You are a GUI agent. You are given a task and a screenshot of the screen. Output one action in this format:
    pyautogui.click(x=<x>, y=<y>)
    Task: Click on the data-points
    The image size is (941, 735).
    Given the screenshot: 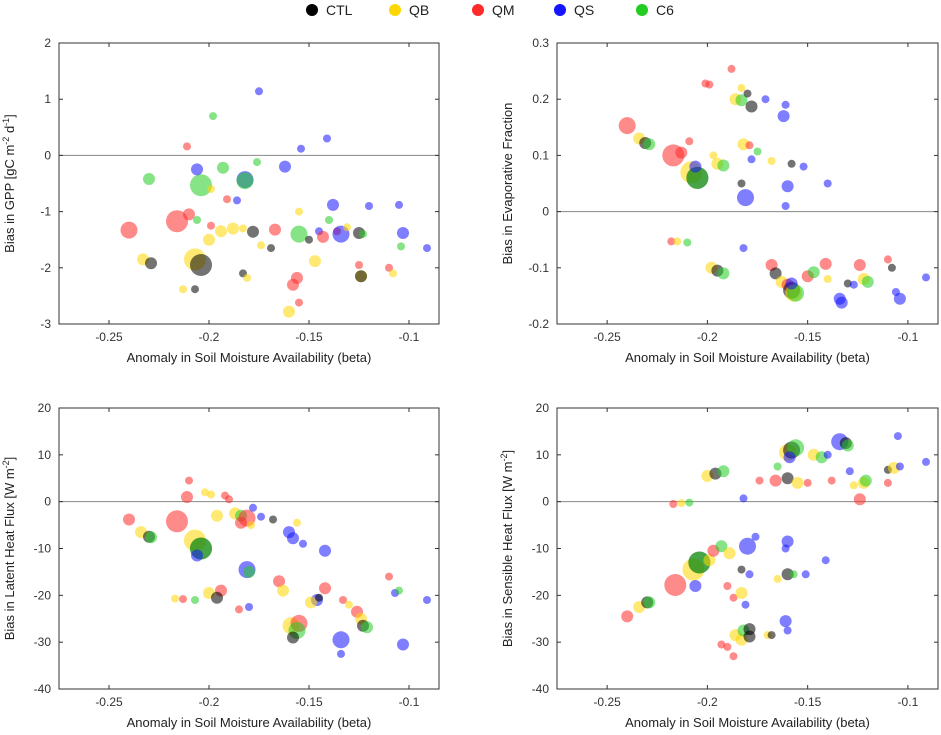 What is the action you would take?
    pyautogui.click(x=774, y=186)
    